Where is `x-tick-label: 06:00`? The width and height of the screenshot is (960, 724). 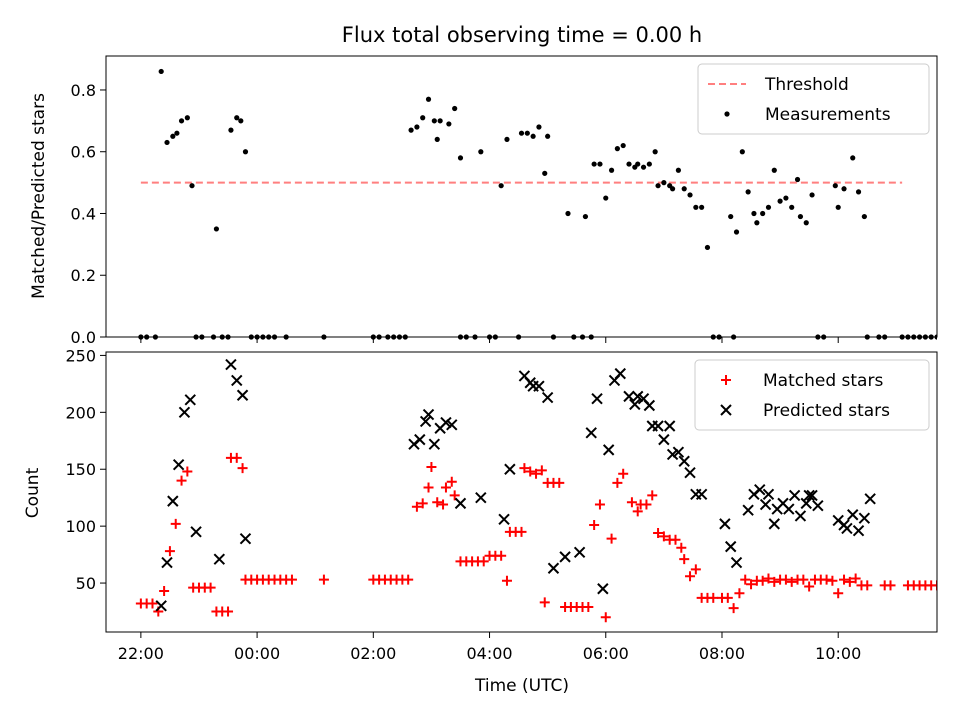 x-tick-label: 06:00 is located at coordinates (606, 653).